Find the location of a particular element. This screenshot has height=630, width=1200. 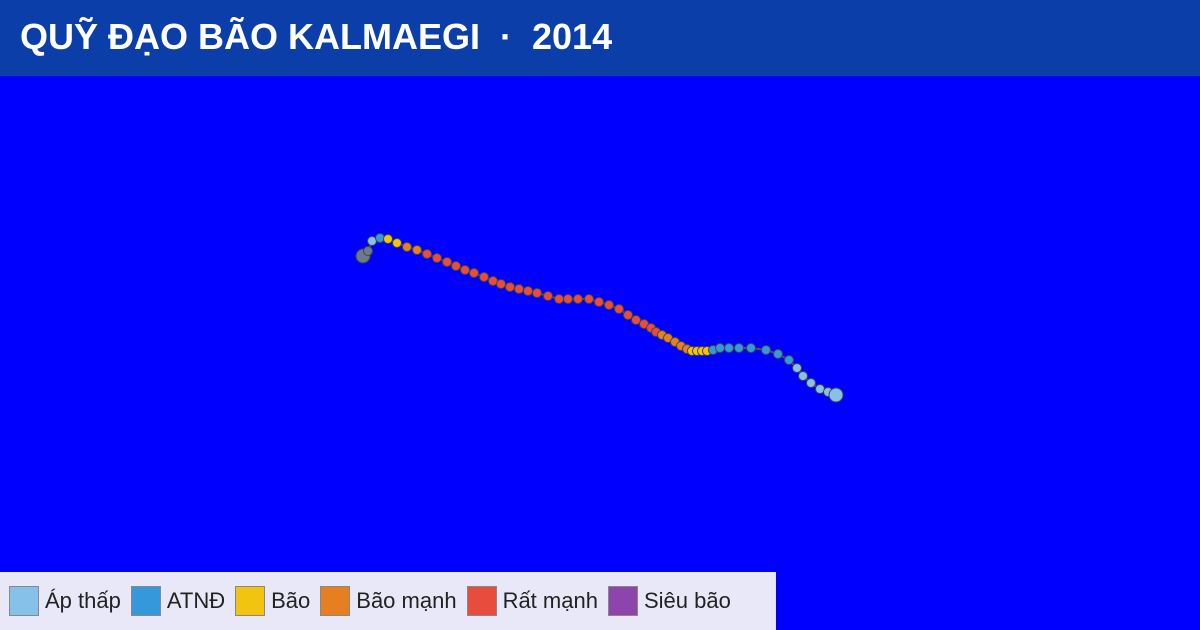

legend-item: ATNĐ is located at coordinates (178, 601).